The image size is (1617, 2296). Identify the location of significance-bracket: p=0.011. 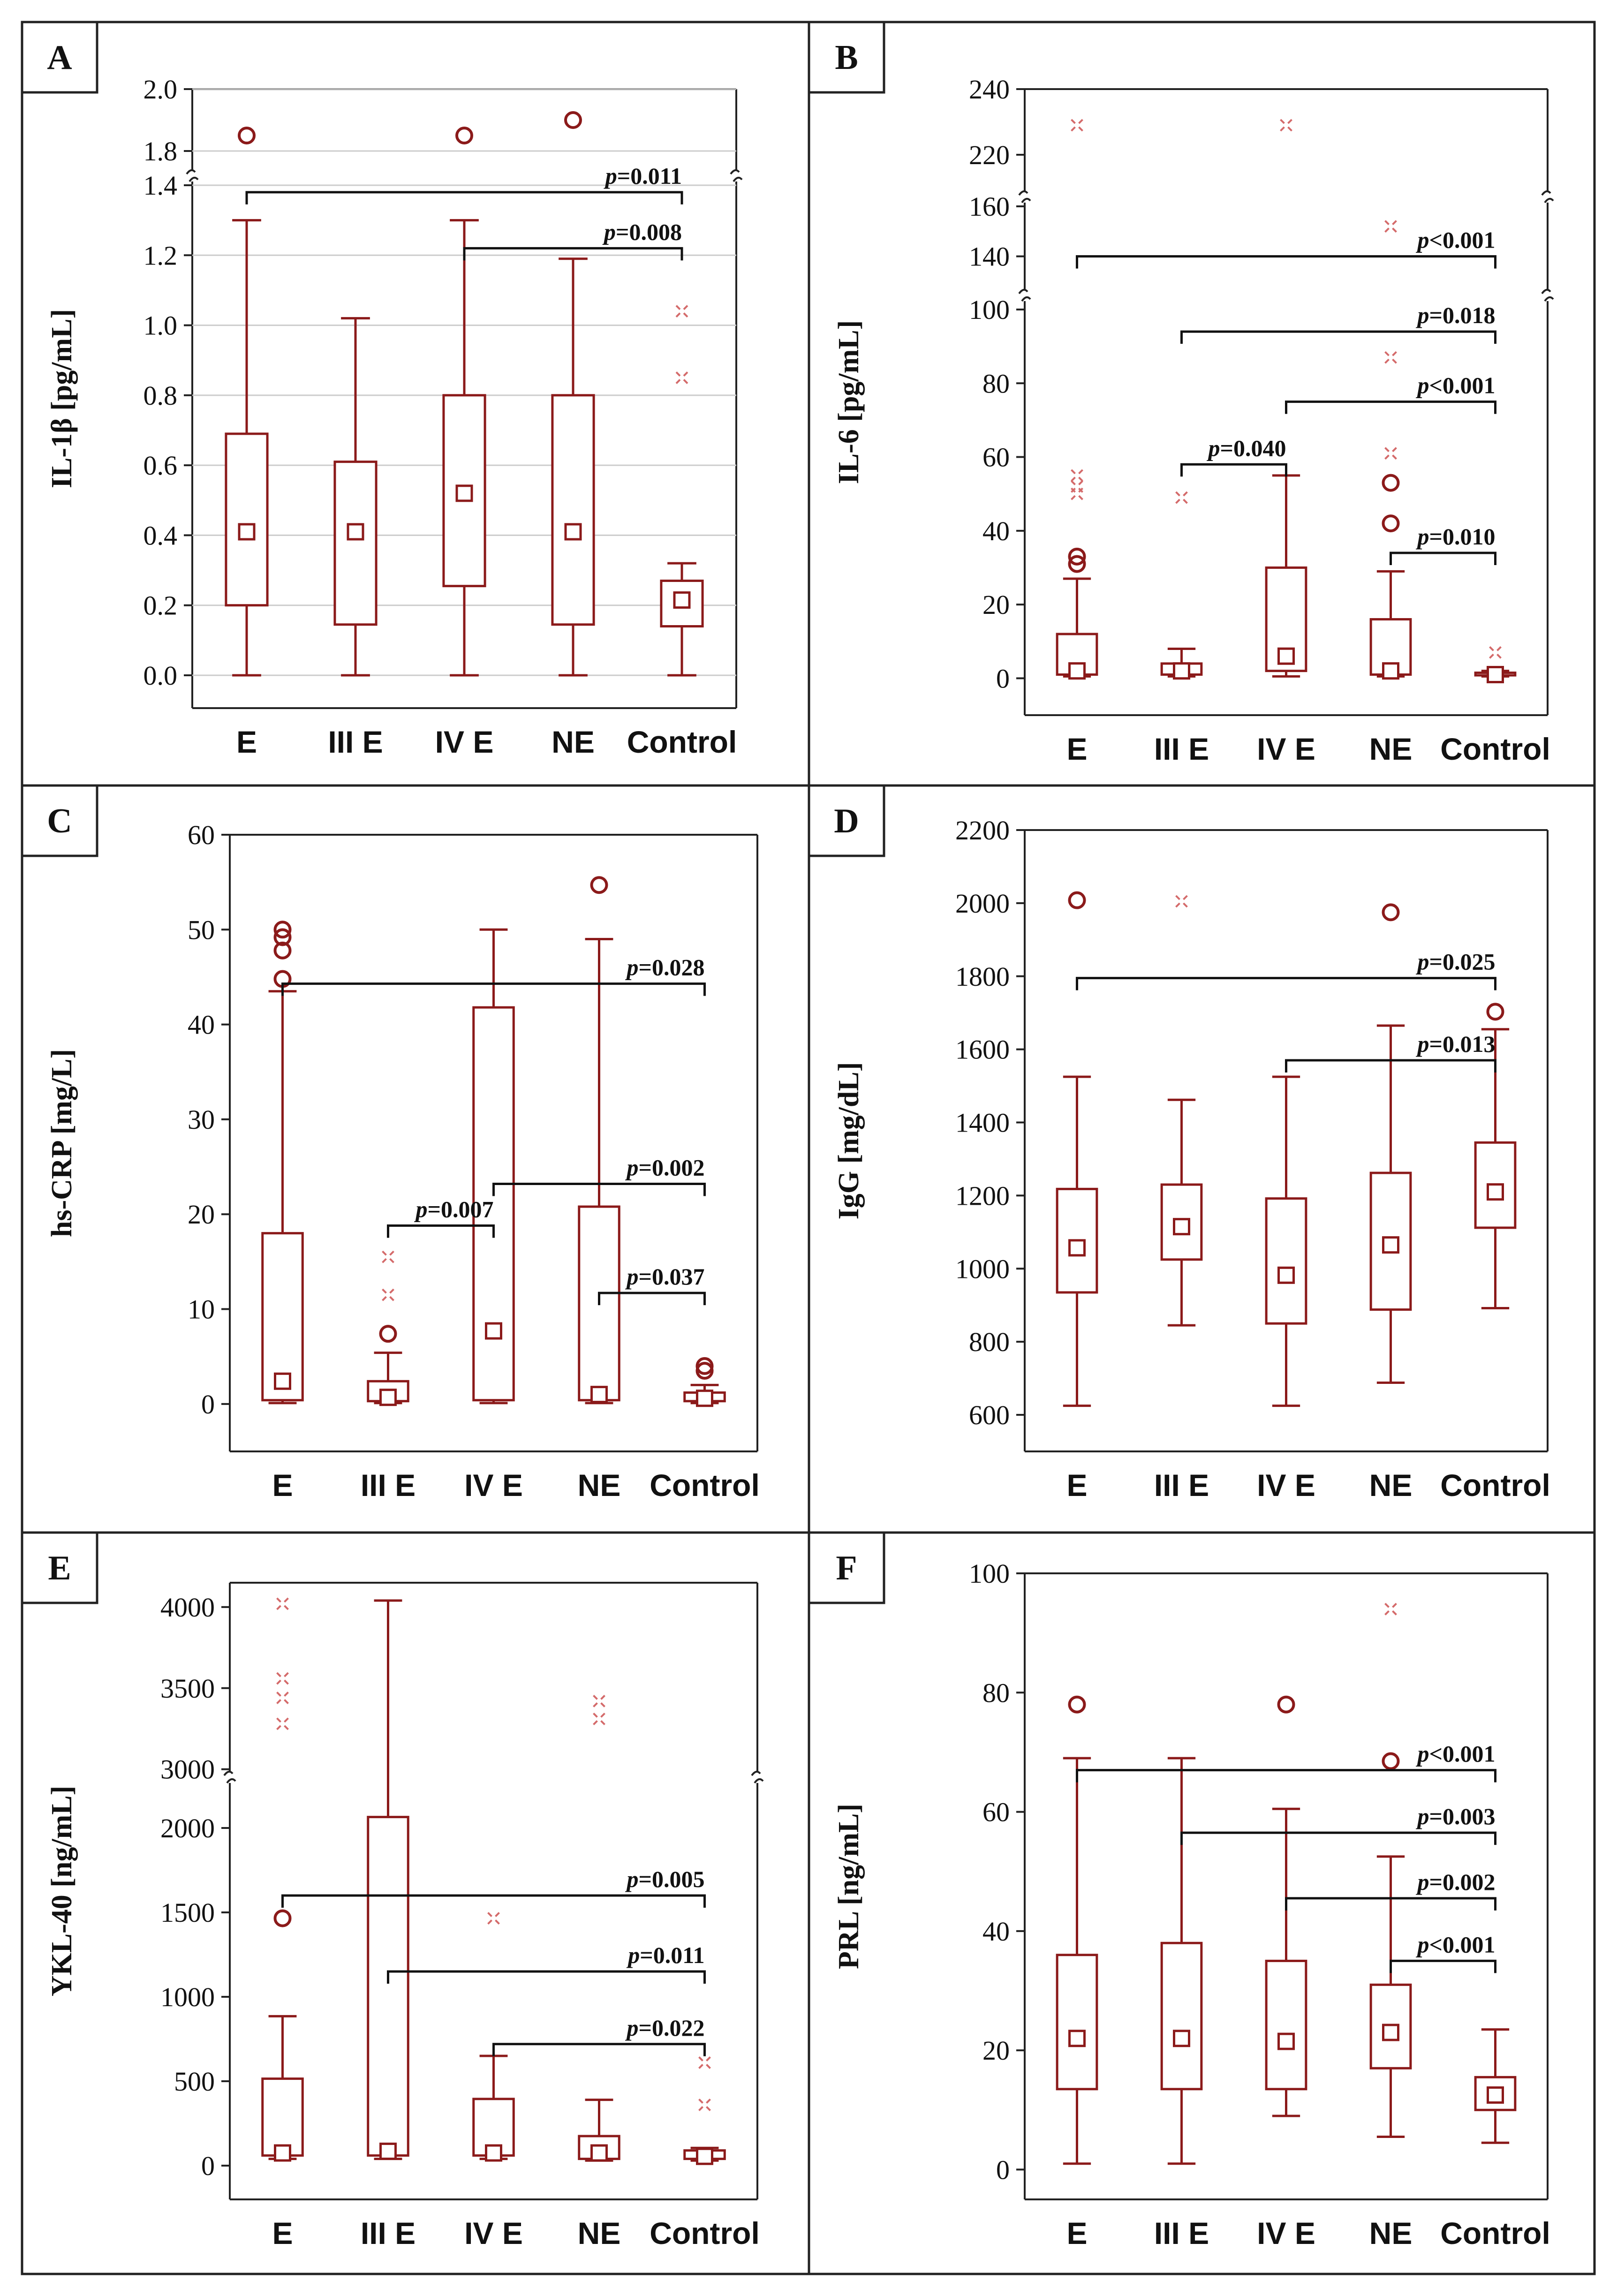
(464, 183).